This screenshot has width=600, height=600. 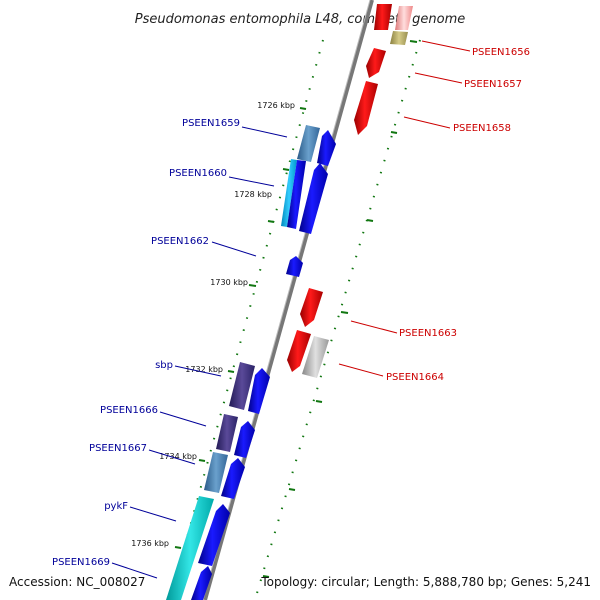 What do you see at coordinates (259, 391) in the screenshot?
I see `gene-feature-sbp` at bounding box center [259, 391].